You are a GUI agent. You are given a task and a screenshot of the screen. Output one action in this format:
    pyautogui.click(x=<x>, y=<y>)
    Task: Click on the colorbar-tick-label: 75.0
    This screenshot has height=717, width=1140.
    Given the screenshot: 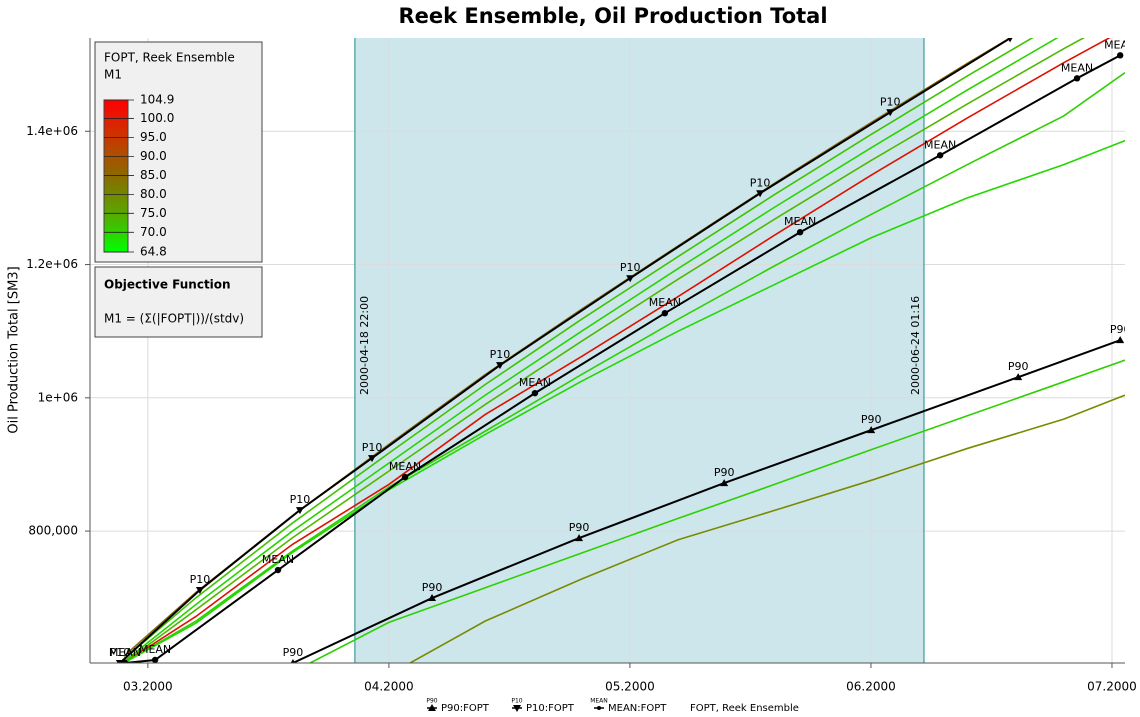 What is the action you would take?
    pyautogui.click(x=153, y=213)
    